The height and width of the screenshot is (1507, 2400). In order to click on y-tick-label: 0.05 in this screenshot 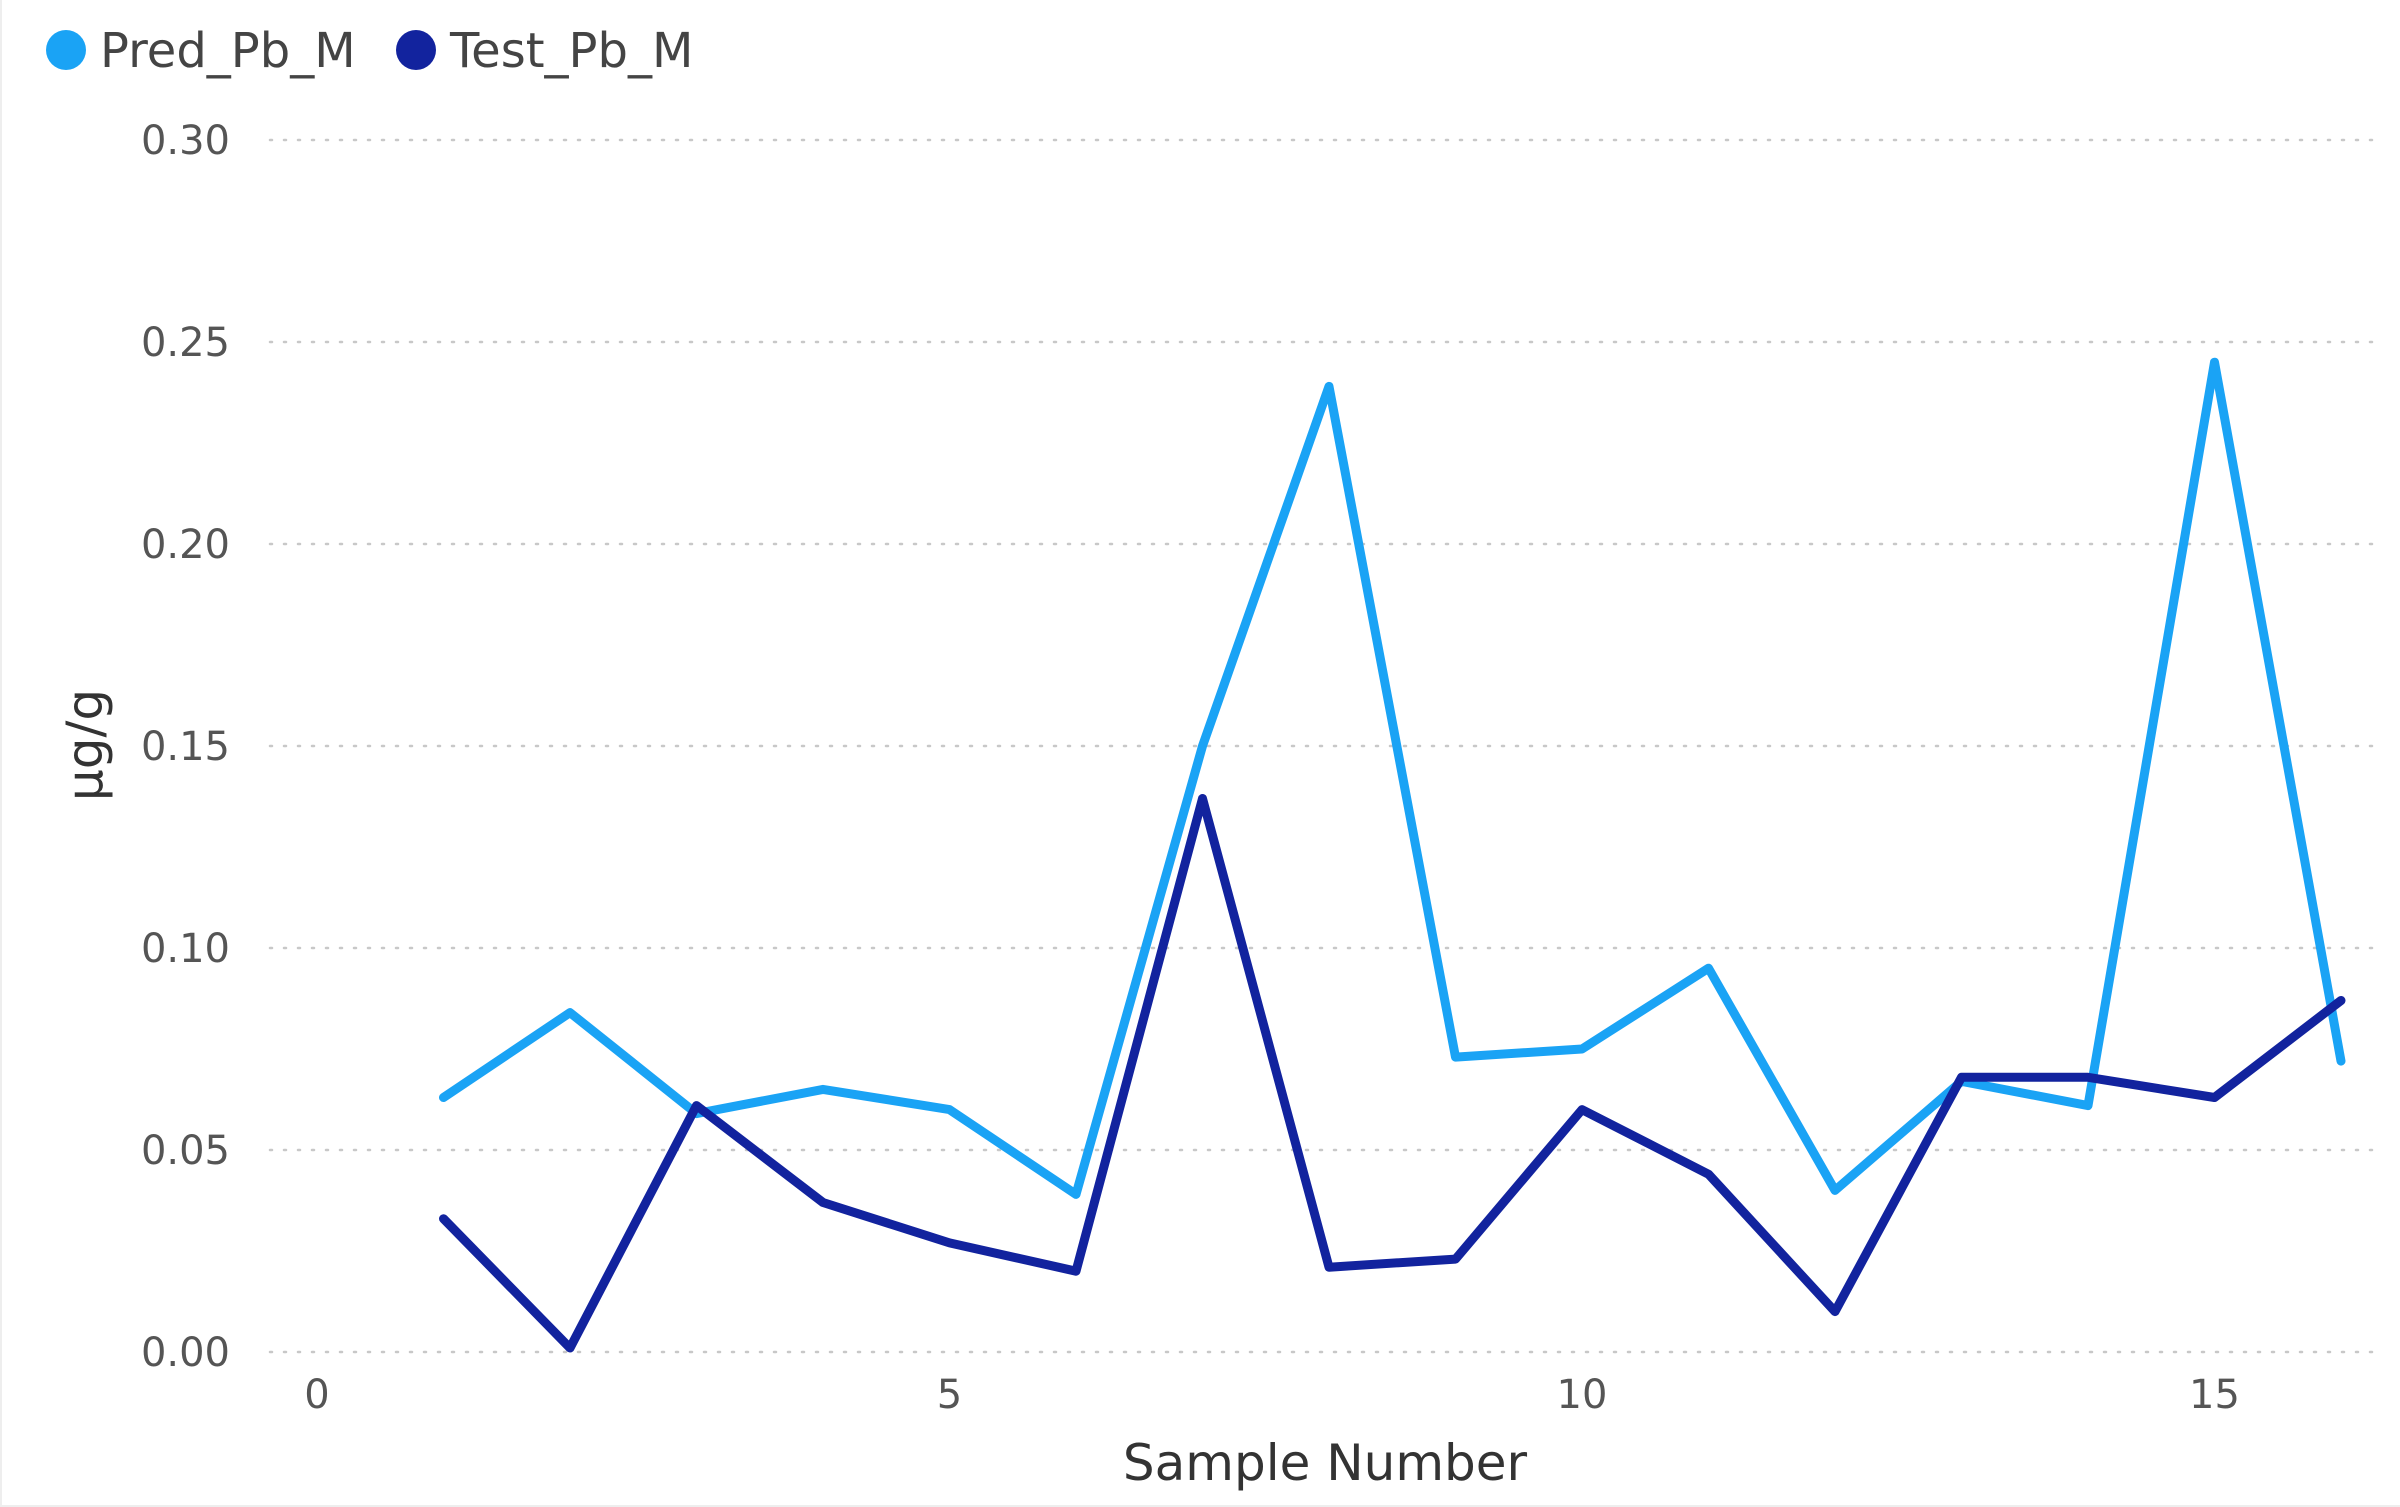, I will do `click(185, 1151)`.